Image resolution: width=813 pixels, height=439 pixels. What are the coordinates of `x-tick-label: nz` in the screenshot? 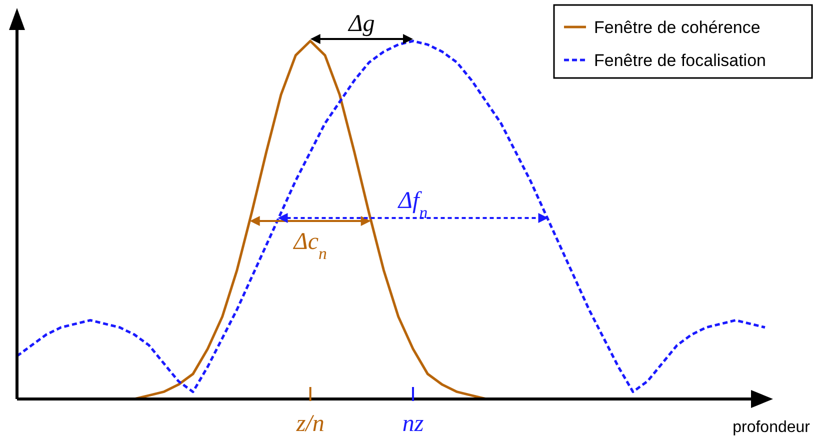 It's located at (413, 424).